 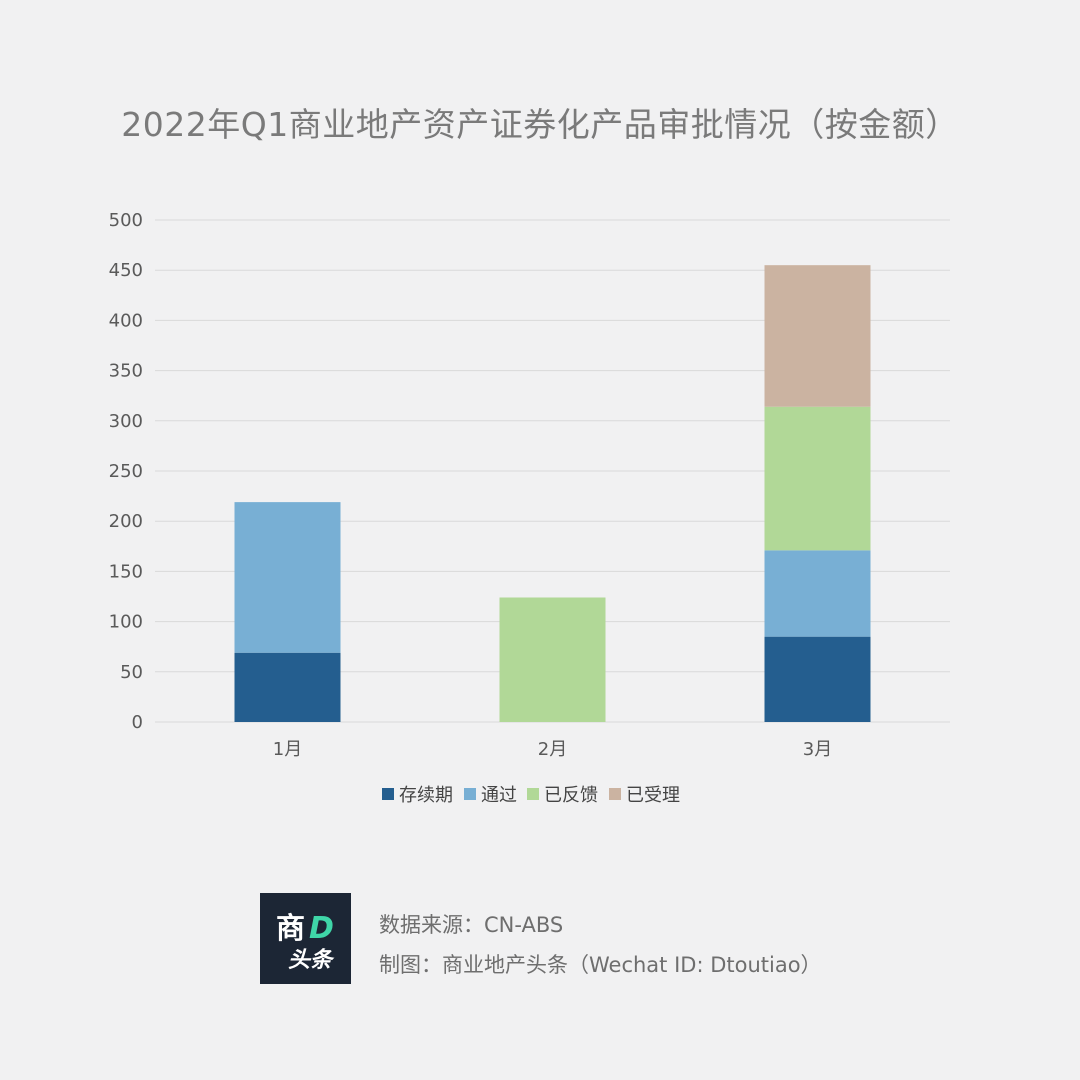 I want to click on x-axis-ticks: 1月 2月 3月, so click(x=552, y=749).